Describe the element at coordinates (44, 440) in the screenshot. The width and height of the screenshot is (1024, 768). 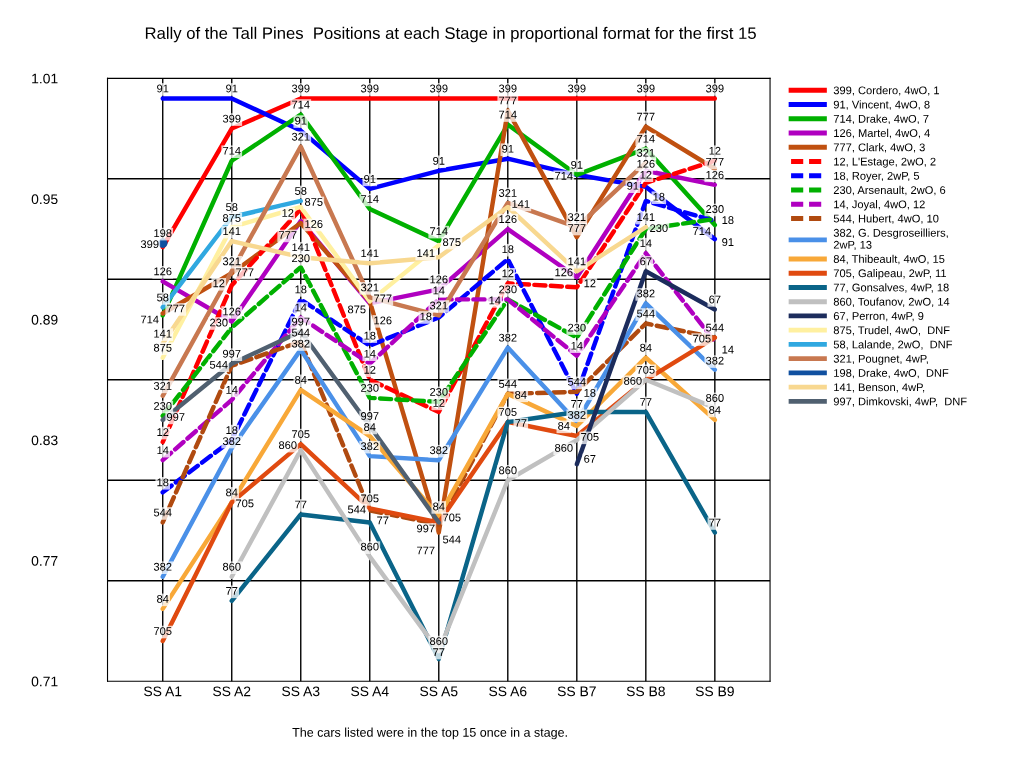
I see `y-tick-label: 0.83` at that location.